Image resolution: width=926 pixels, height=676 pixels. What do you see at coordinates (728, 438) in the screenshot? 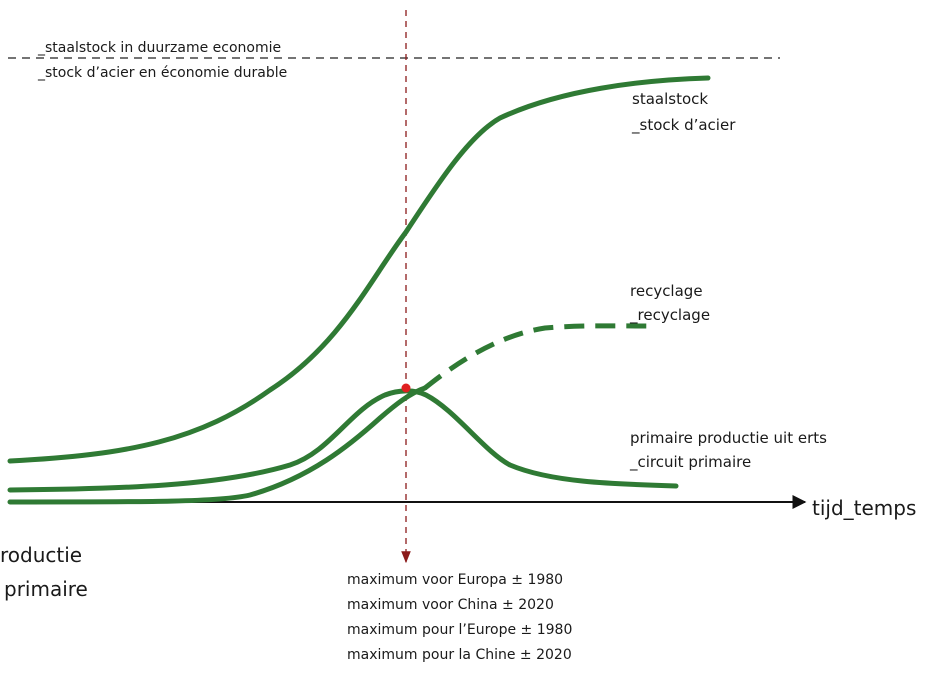
I see `label-primary-nl: primaire productie uit erts` at bounding box center [728, 438].